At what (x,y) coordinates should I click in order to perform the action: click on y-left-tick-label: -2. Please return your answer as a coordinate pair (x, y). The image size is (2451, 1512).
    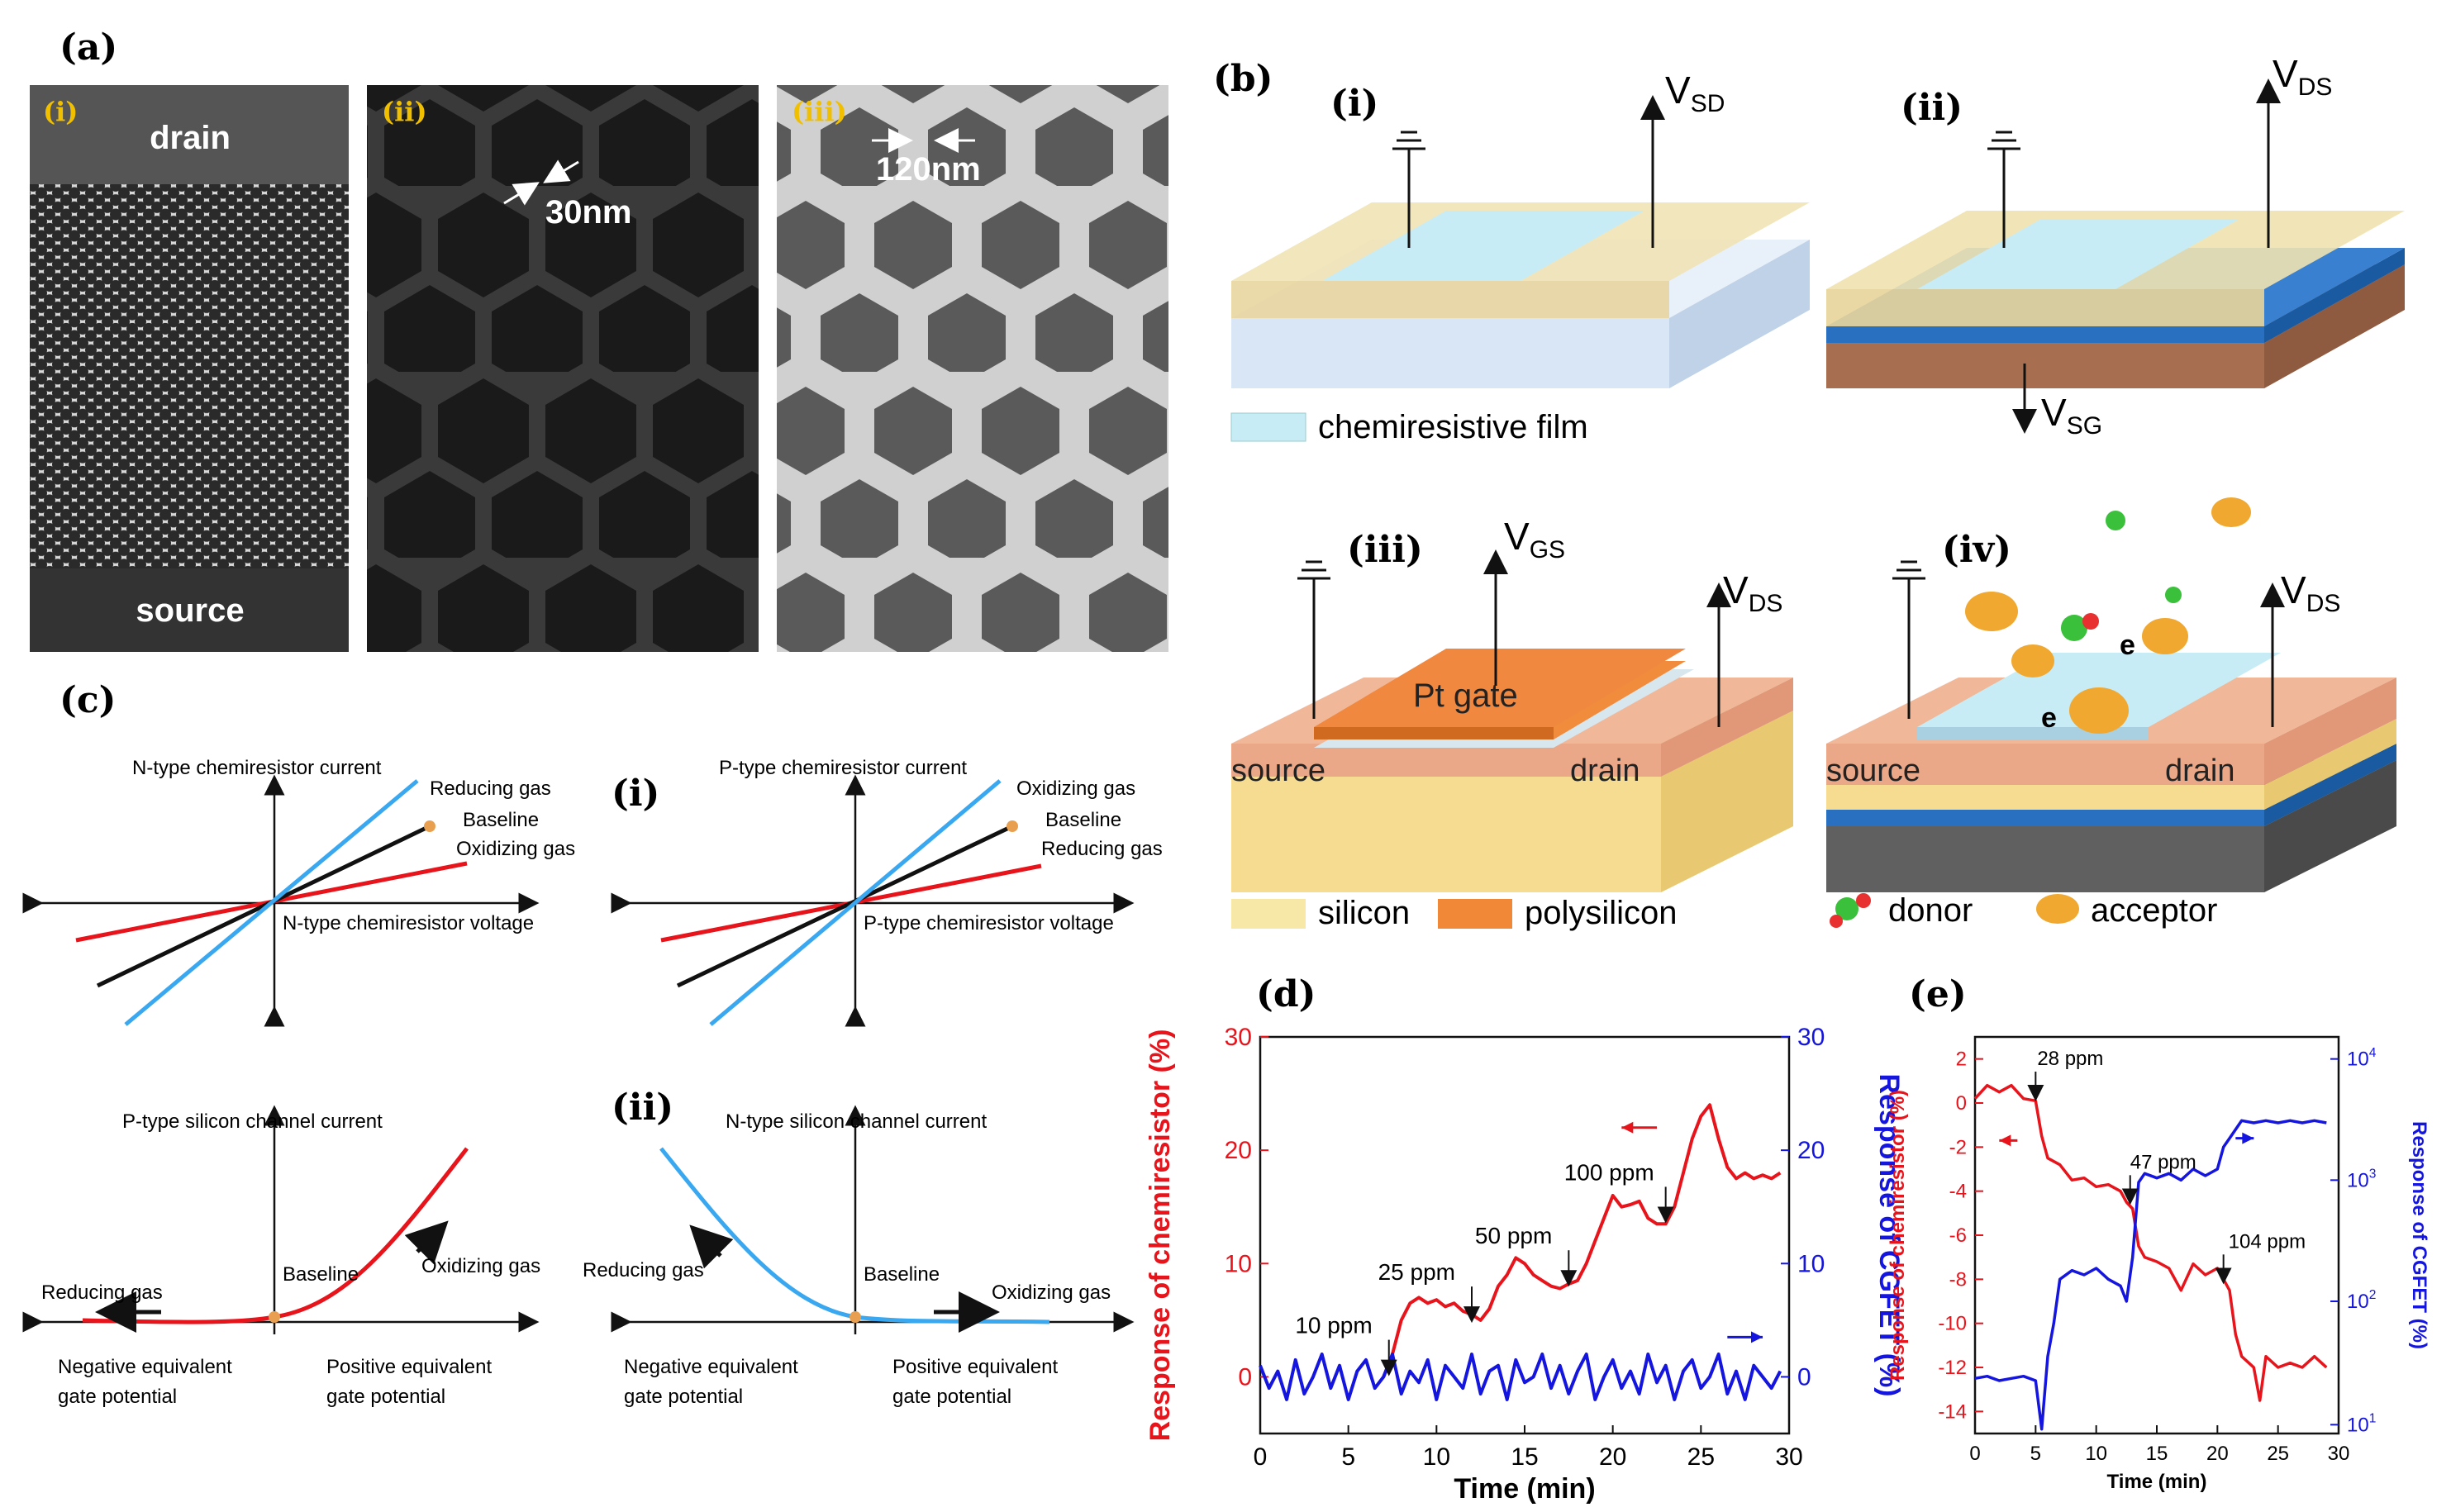
    Looking at the image, I should click on (1958, 1147).